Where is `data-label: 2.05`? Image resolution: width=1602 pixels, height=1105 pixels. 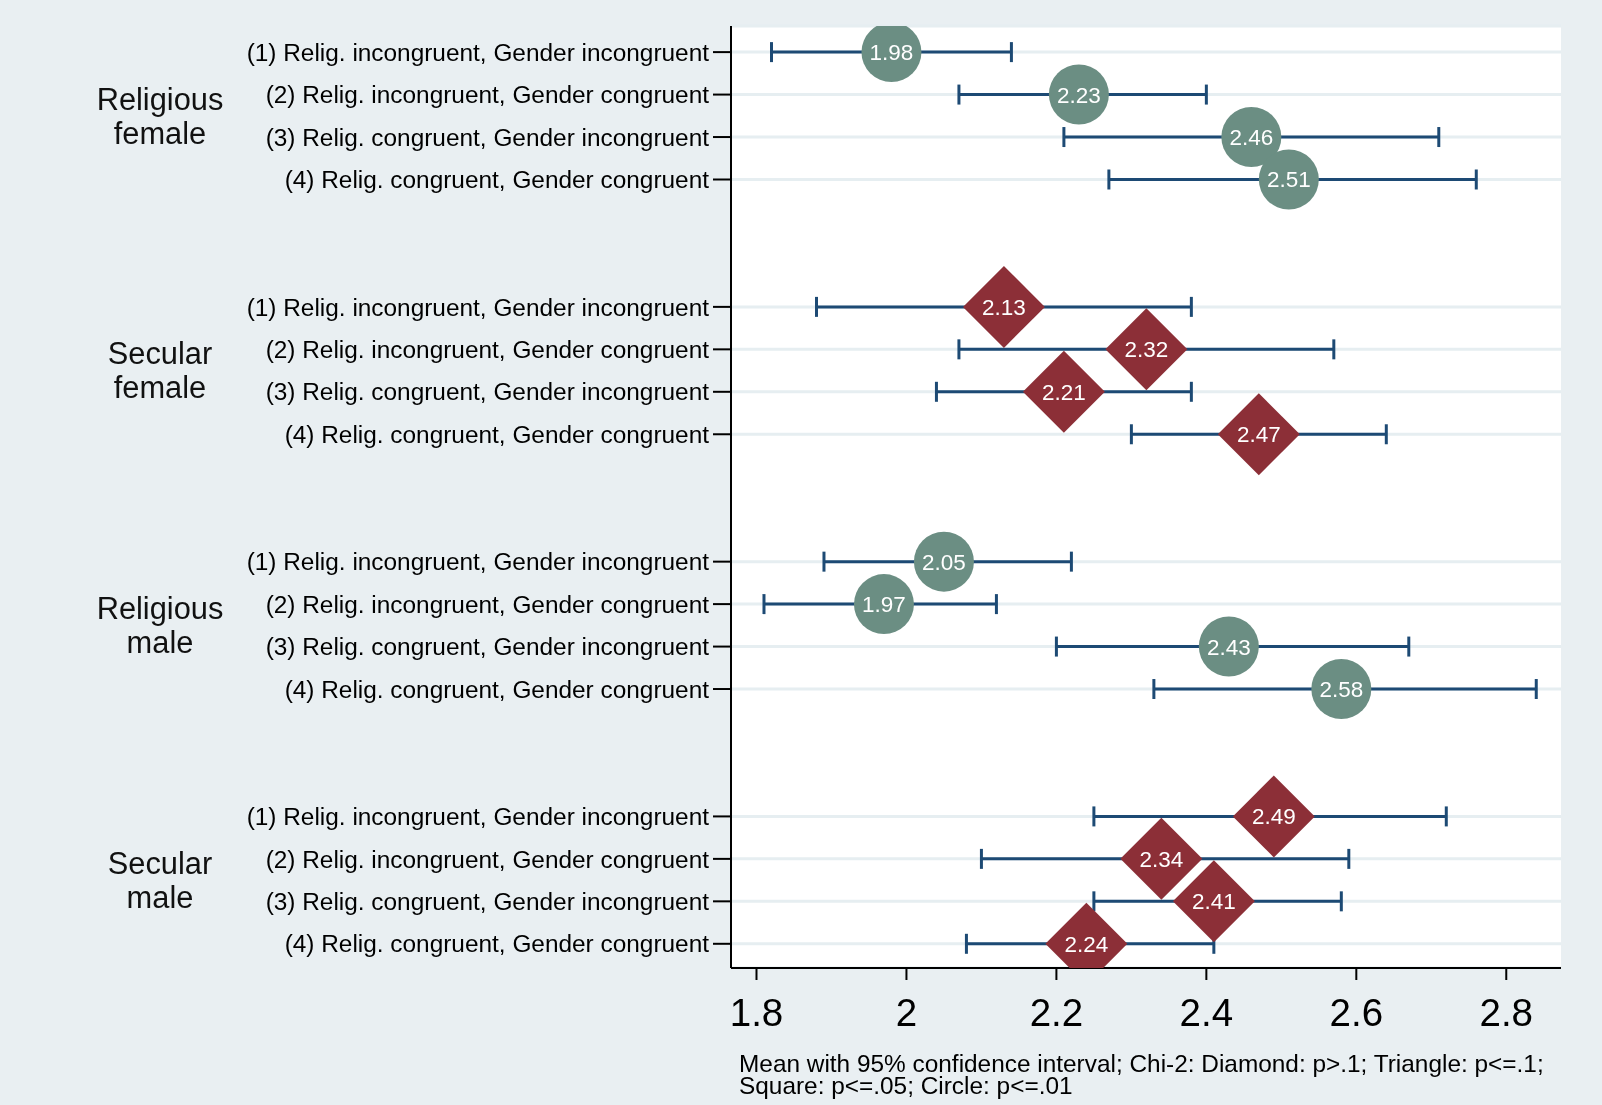
data-label: 2.05 is located at coordinates (944, 562).